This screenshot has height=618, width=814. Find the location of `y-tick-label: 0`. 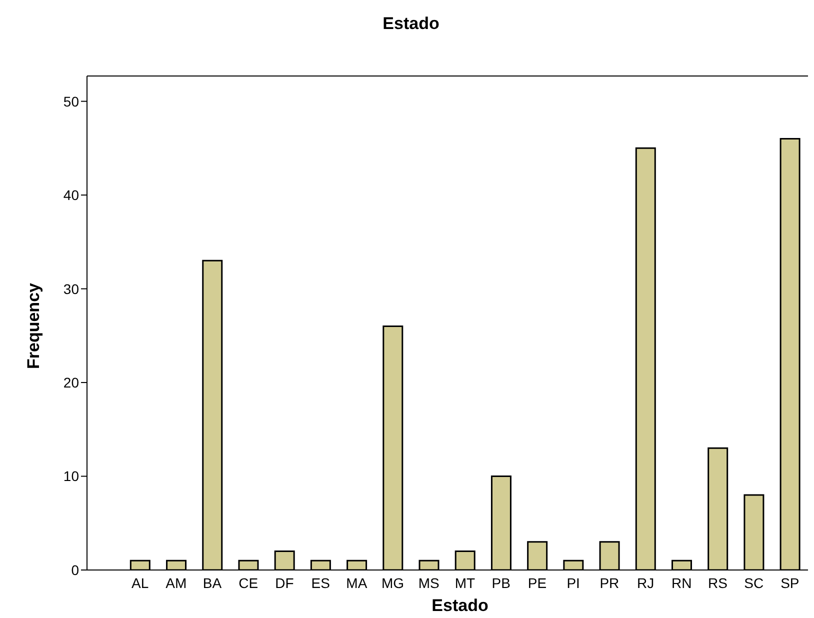

y-tick-label: 0 is located at coordinates (75, 570).